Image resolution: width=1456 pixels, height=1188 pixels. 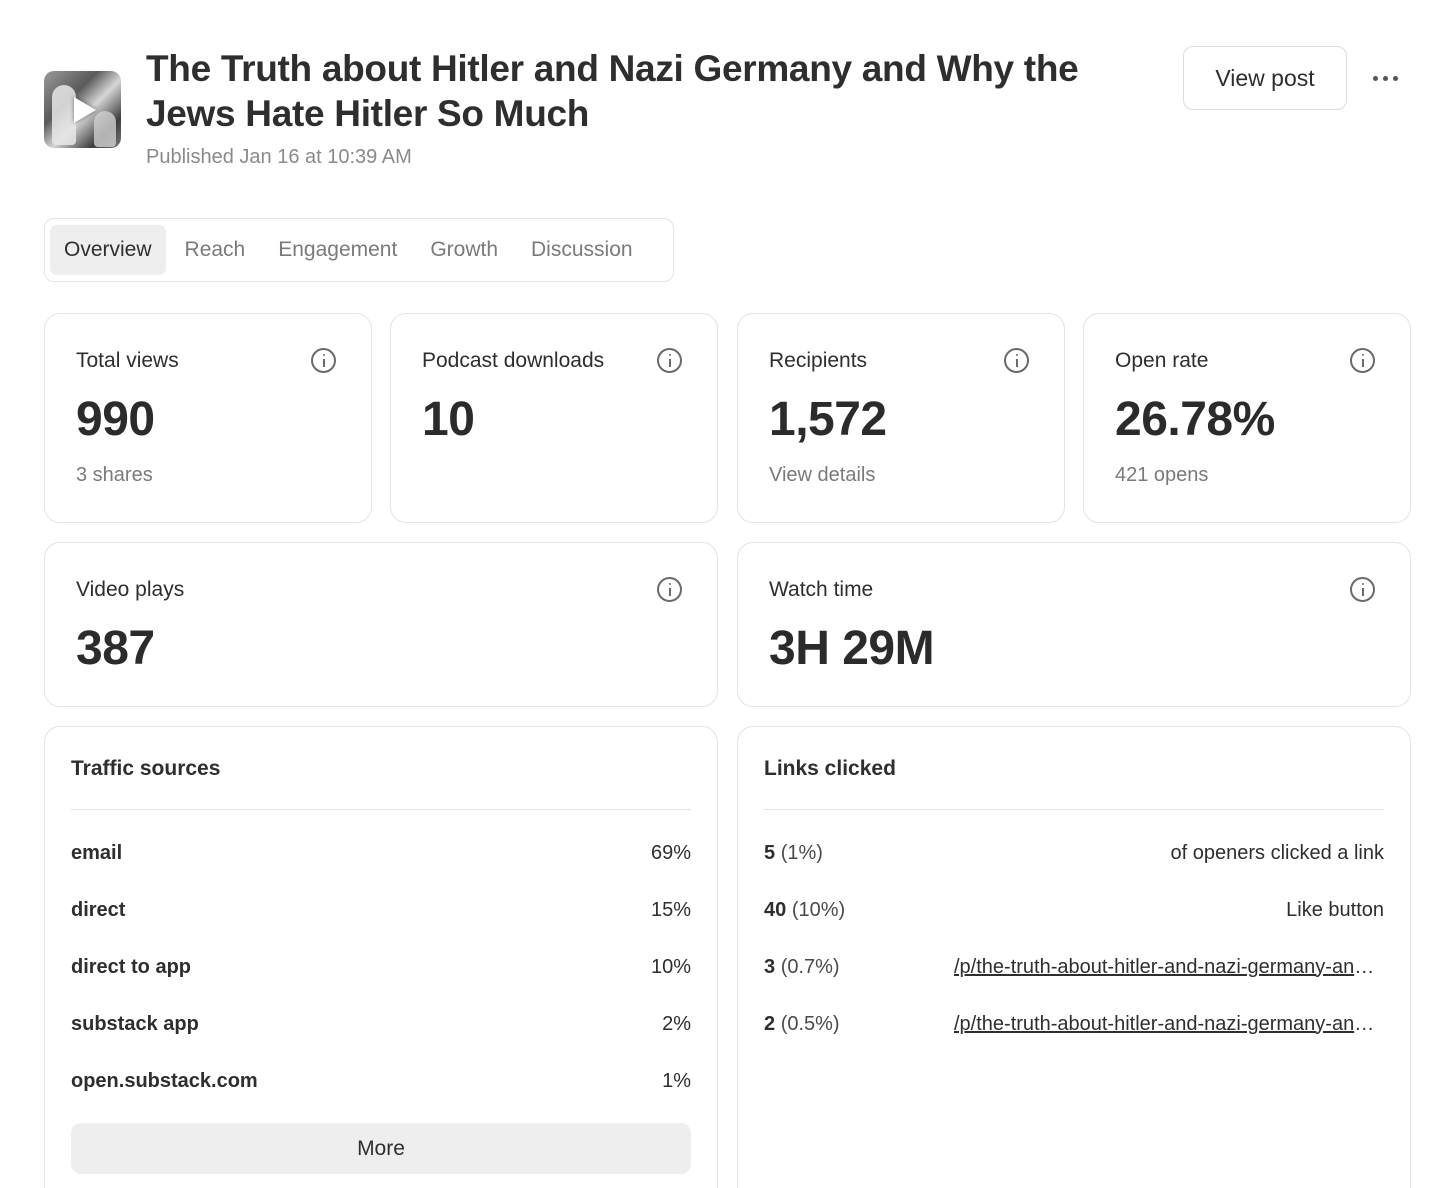 I want to click on source-percent: 69%, so click(x=670, y=852).